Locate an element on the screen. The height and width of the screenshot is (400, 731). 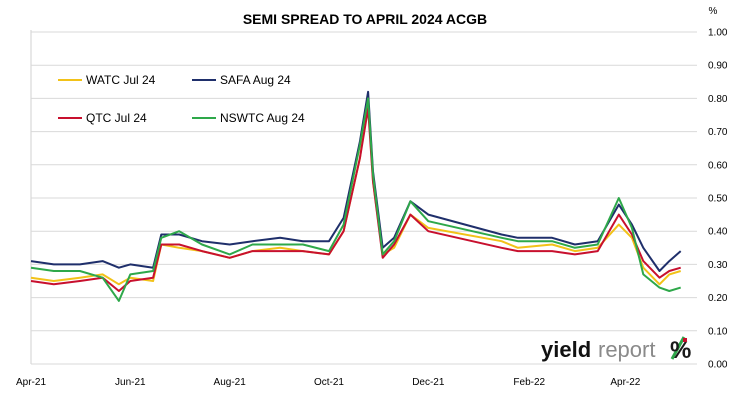
y-unit-label: % is located at coordinates (713, 11).